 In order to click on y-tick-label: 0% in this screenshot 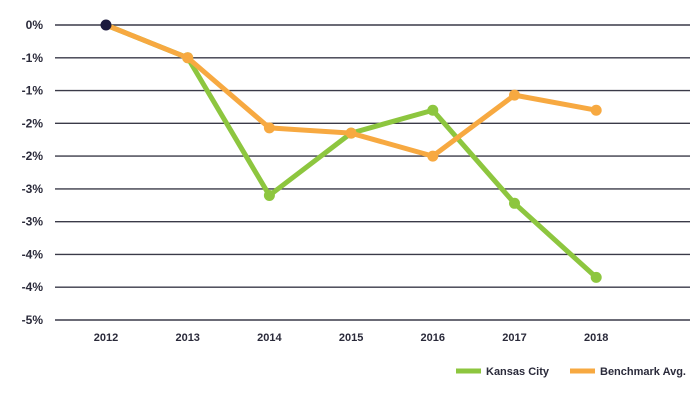, I will do `click(35, 25)`.